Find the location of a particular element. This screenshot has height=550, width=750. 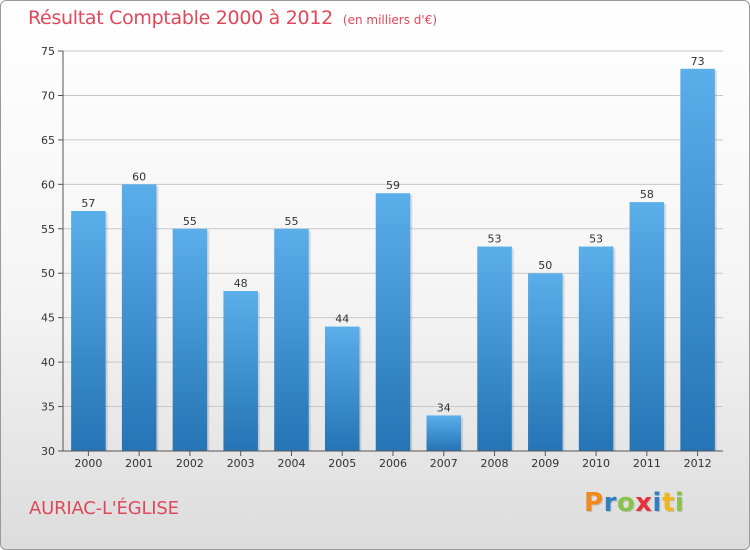

bar-value-label: 73 is located at coordinates (698, 61).